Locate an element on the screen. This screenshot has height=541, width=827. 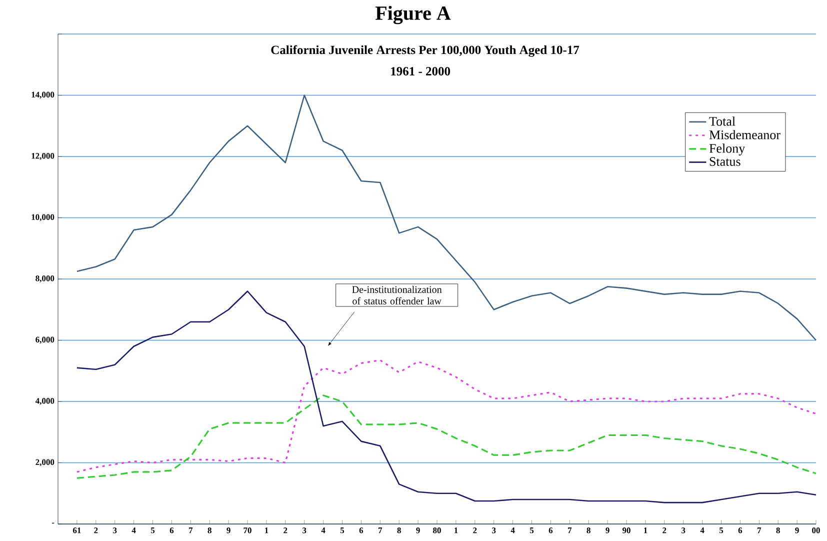
x-tick-label: 70 is located at coordinates (248, 531).